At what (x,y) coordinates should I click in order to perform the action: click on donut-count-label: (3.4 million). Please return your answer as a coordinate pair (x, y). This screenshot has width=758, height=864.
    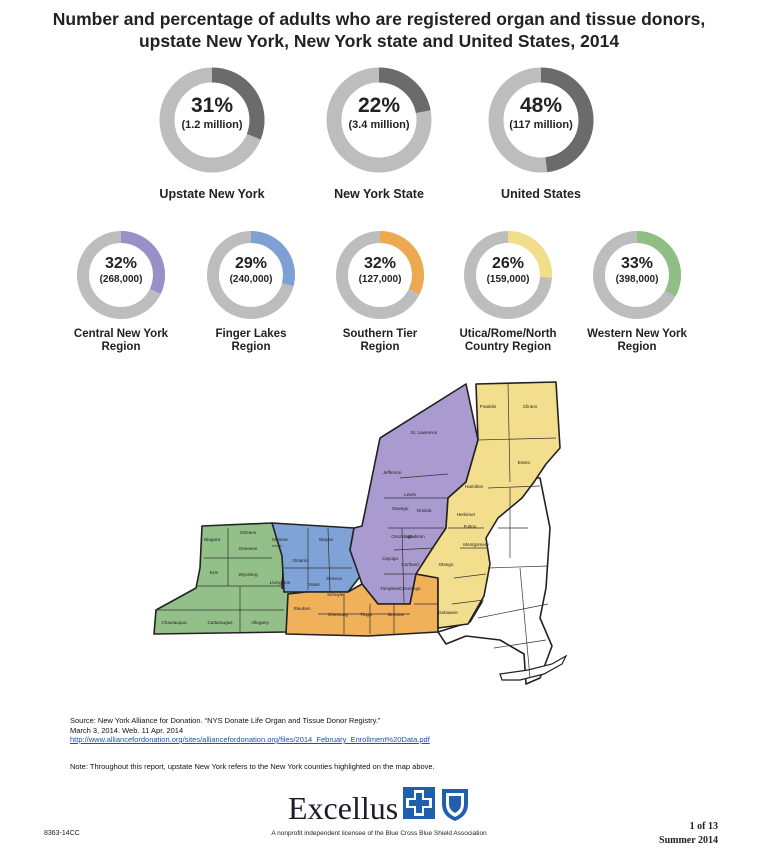
    Looking at the image, I should click on (379, 125).